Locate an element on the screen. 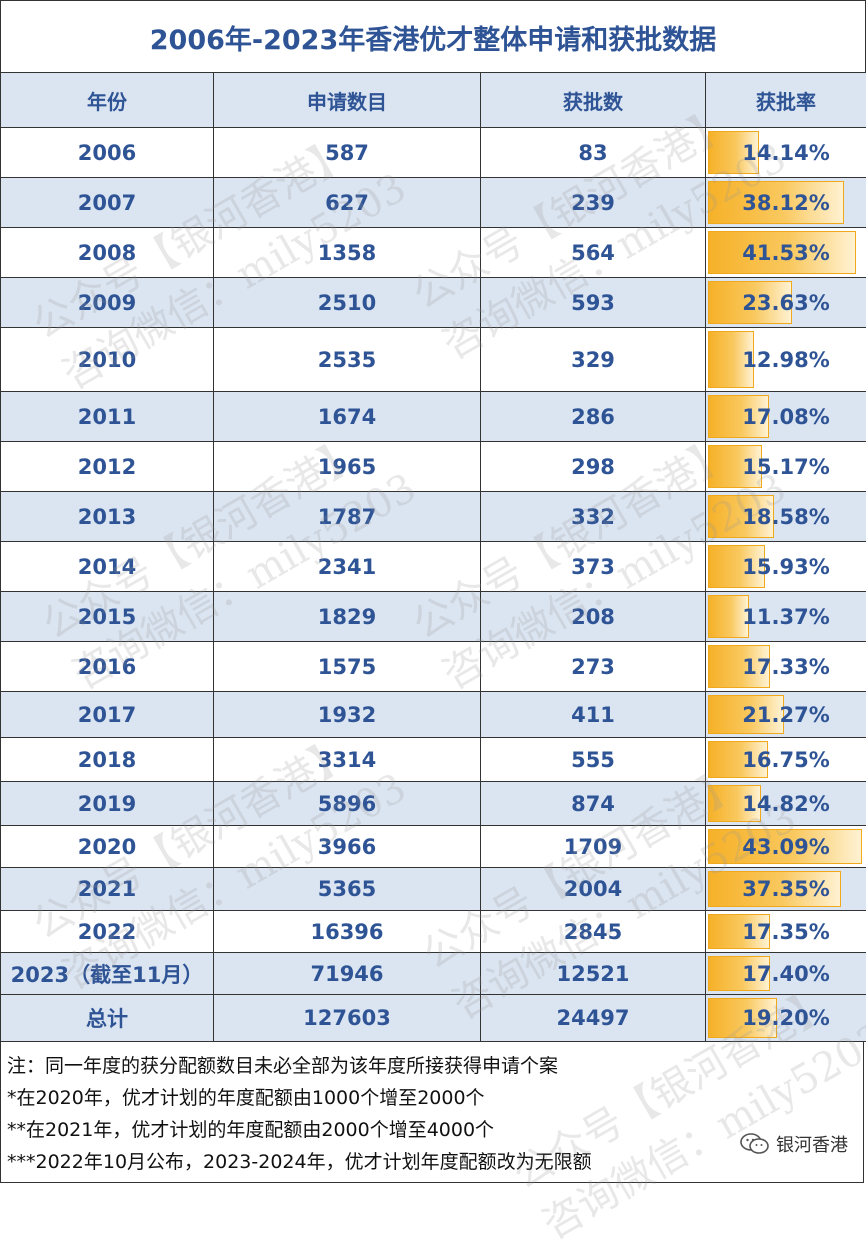 The height and width of the screenshot is (1250, 866). rate-cell: 12.98% is located at coordinates (786, 360).